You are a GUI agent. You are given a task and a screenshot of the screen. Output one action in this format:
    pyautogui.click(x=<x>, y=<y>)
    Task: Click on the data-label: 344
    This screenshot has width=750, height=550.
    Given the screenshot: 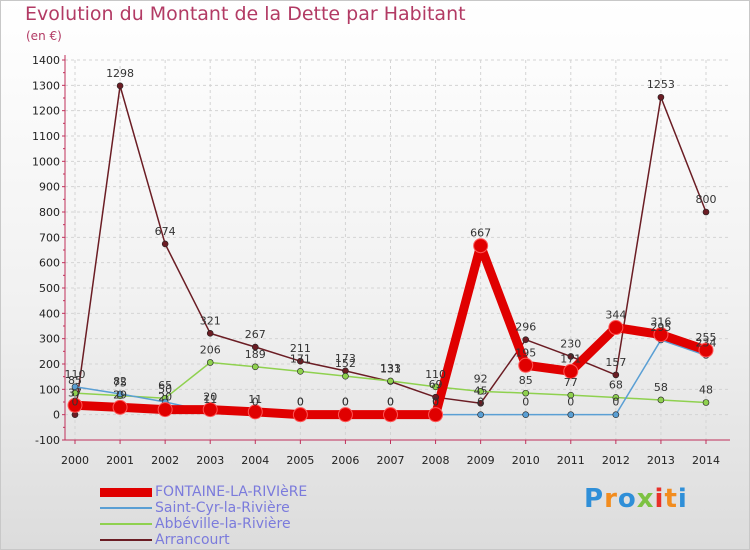 What is the action you would take?
    pyautogui.click(x=615, y=315)
    